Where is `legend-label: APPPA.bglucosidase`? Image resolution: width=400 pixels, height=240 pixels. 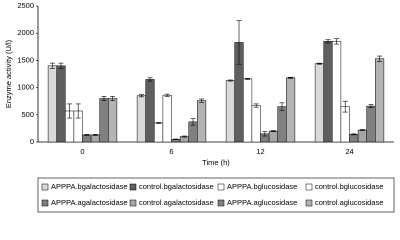 legend-label: APPPA.bglucosidase is located at coordinates (262, 186).